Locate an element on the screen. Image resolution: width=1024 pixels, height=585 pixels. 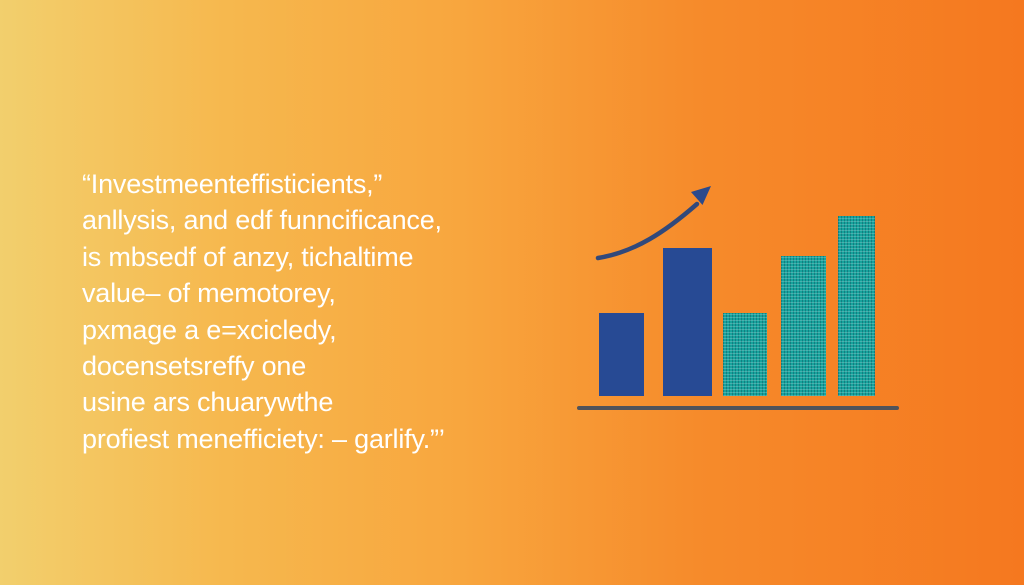
quote-line: pxmage a e=xcicledy, is located at coordinates (209, 329).